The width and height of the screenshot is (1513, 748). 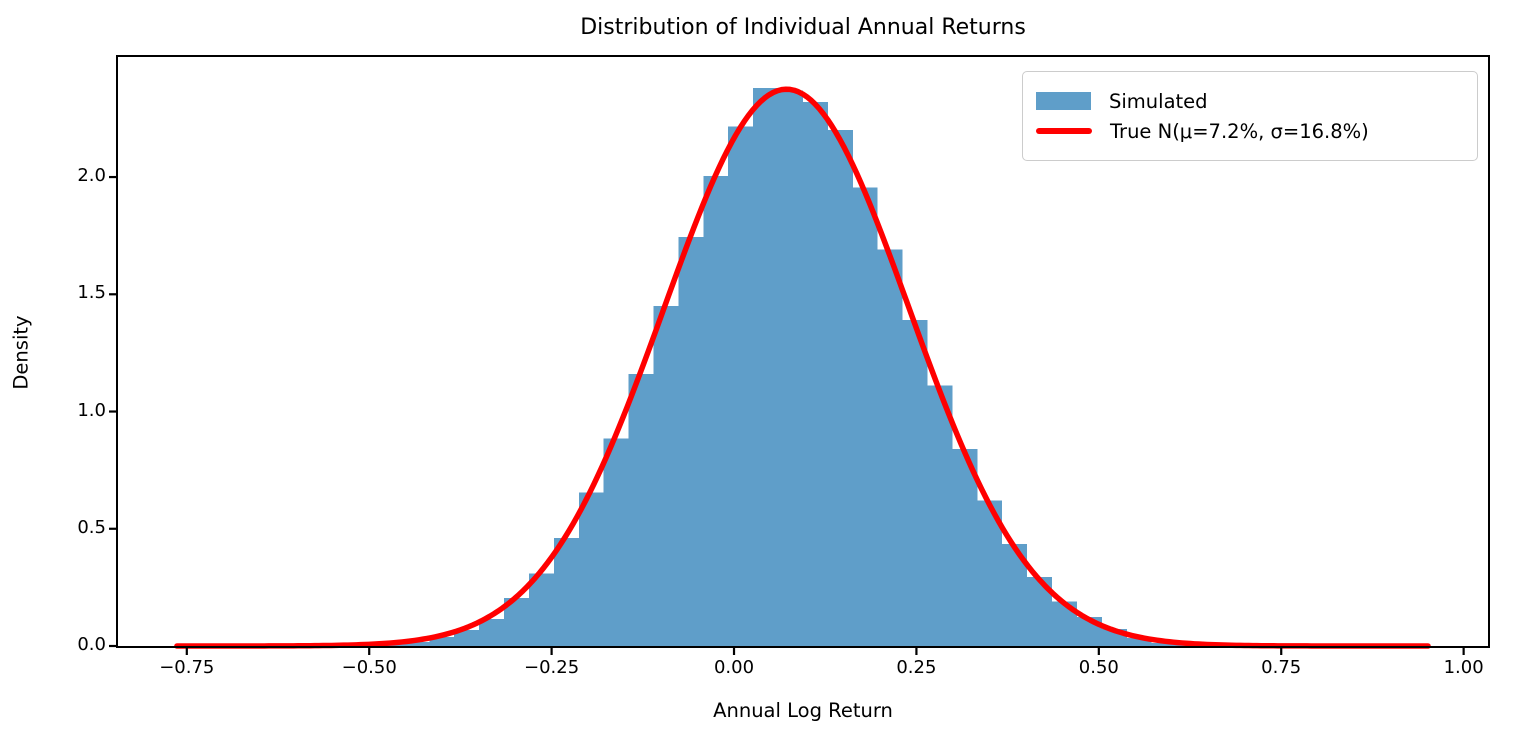 What do you see at coordinates (1064, 131) in the screenshot?
I see `legend-line-true-normal-icon` at bounding box center [1064, 131].